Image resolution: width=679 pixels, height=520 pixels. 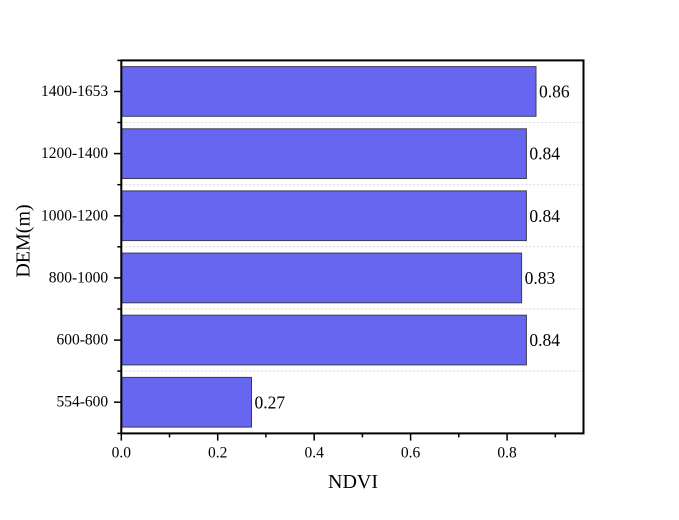 I want to click on svg-text: 1200-1400, so click(x=74, y=153).